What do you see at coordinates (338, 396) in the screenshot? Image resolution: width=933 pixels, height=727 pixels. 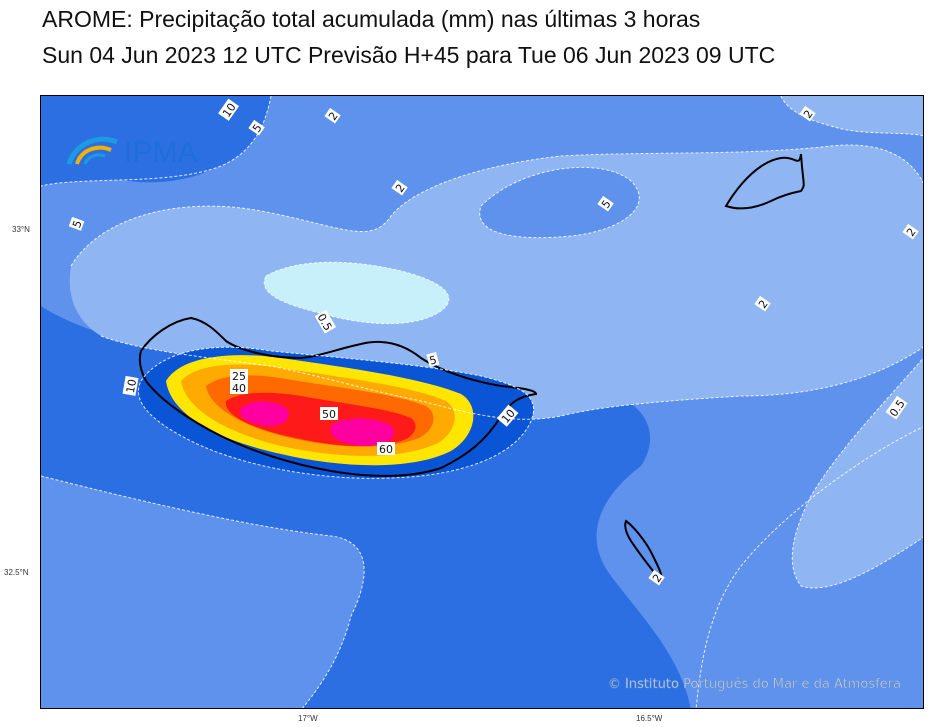 I see `madeira-coastline` at bounding box center [338, 396].